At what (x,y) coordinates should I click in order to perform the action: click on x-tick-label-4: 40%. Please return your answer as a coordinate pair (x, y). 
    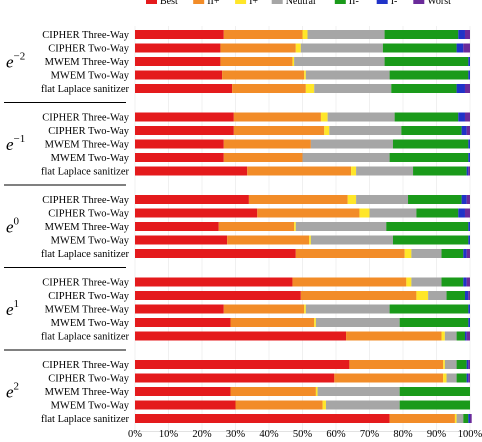
    Looking at the image, I should click on (269, 434).